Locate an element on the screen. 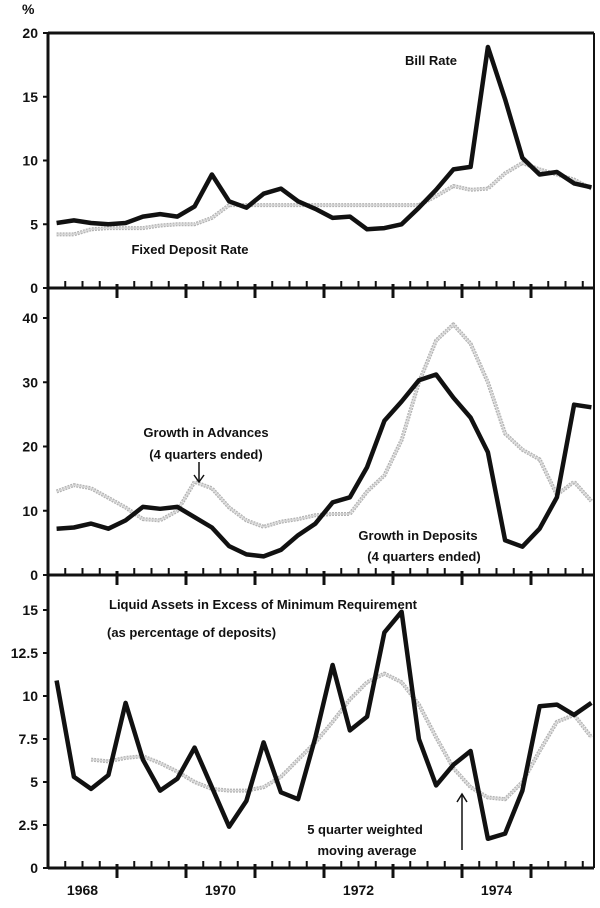 The width and height of the screenshot is (600, 908). y-tick-label: 40 is located at coordinates (30, 318).